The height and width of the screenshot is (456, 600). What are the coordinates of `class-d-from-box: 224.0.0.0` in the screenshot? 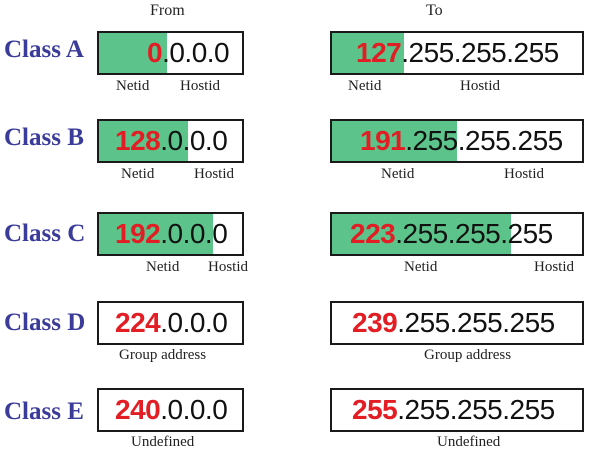 It's located at (170, 323).